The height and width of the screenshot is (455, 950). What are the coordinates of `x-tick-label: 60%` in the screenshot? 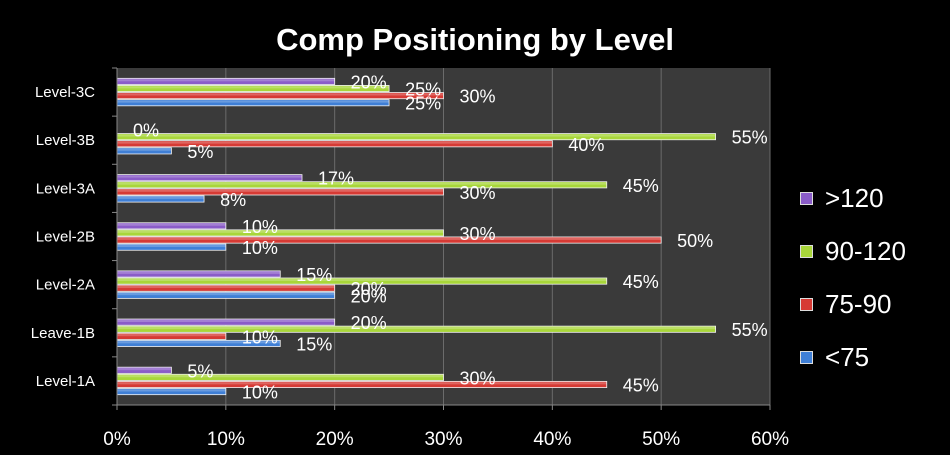 It's located at (770, 439).